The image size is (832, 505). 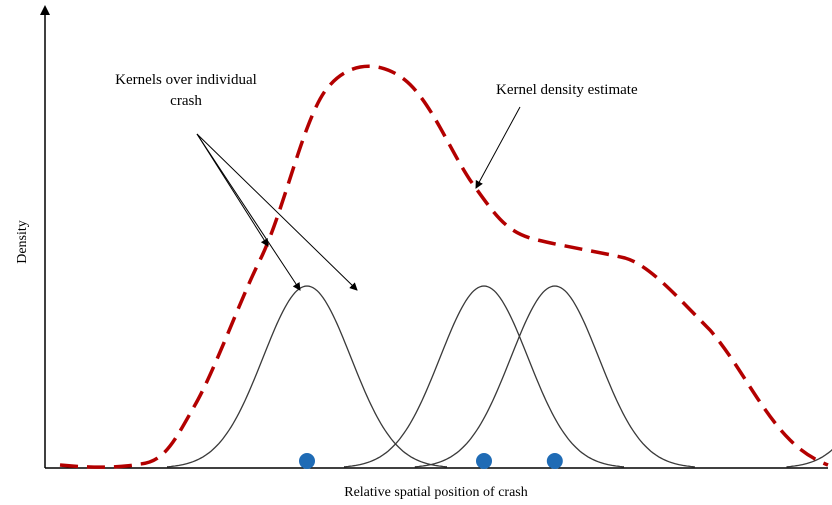 I want to click on kernels-label-line1: Kernels over individual, so click(x=186, y=80).